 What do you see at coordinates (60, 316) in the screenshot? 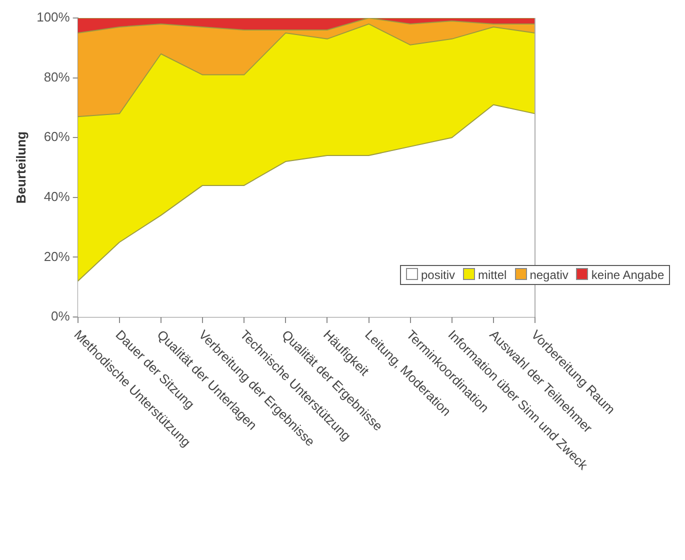
I see `y-tick-label: 0%` at bounding box center [60, 316].